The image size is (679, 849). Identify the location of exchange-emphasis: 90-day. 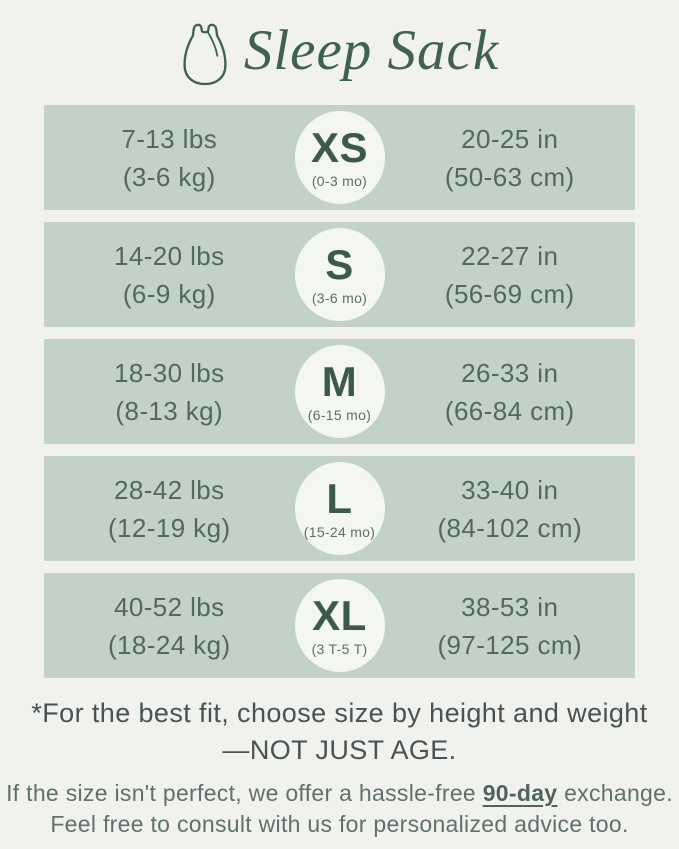
(520, 793).